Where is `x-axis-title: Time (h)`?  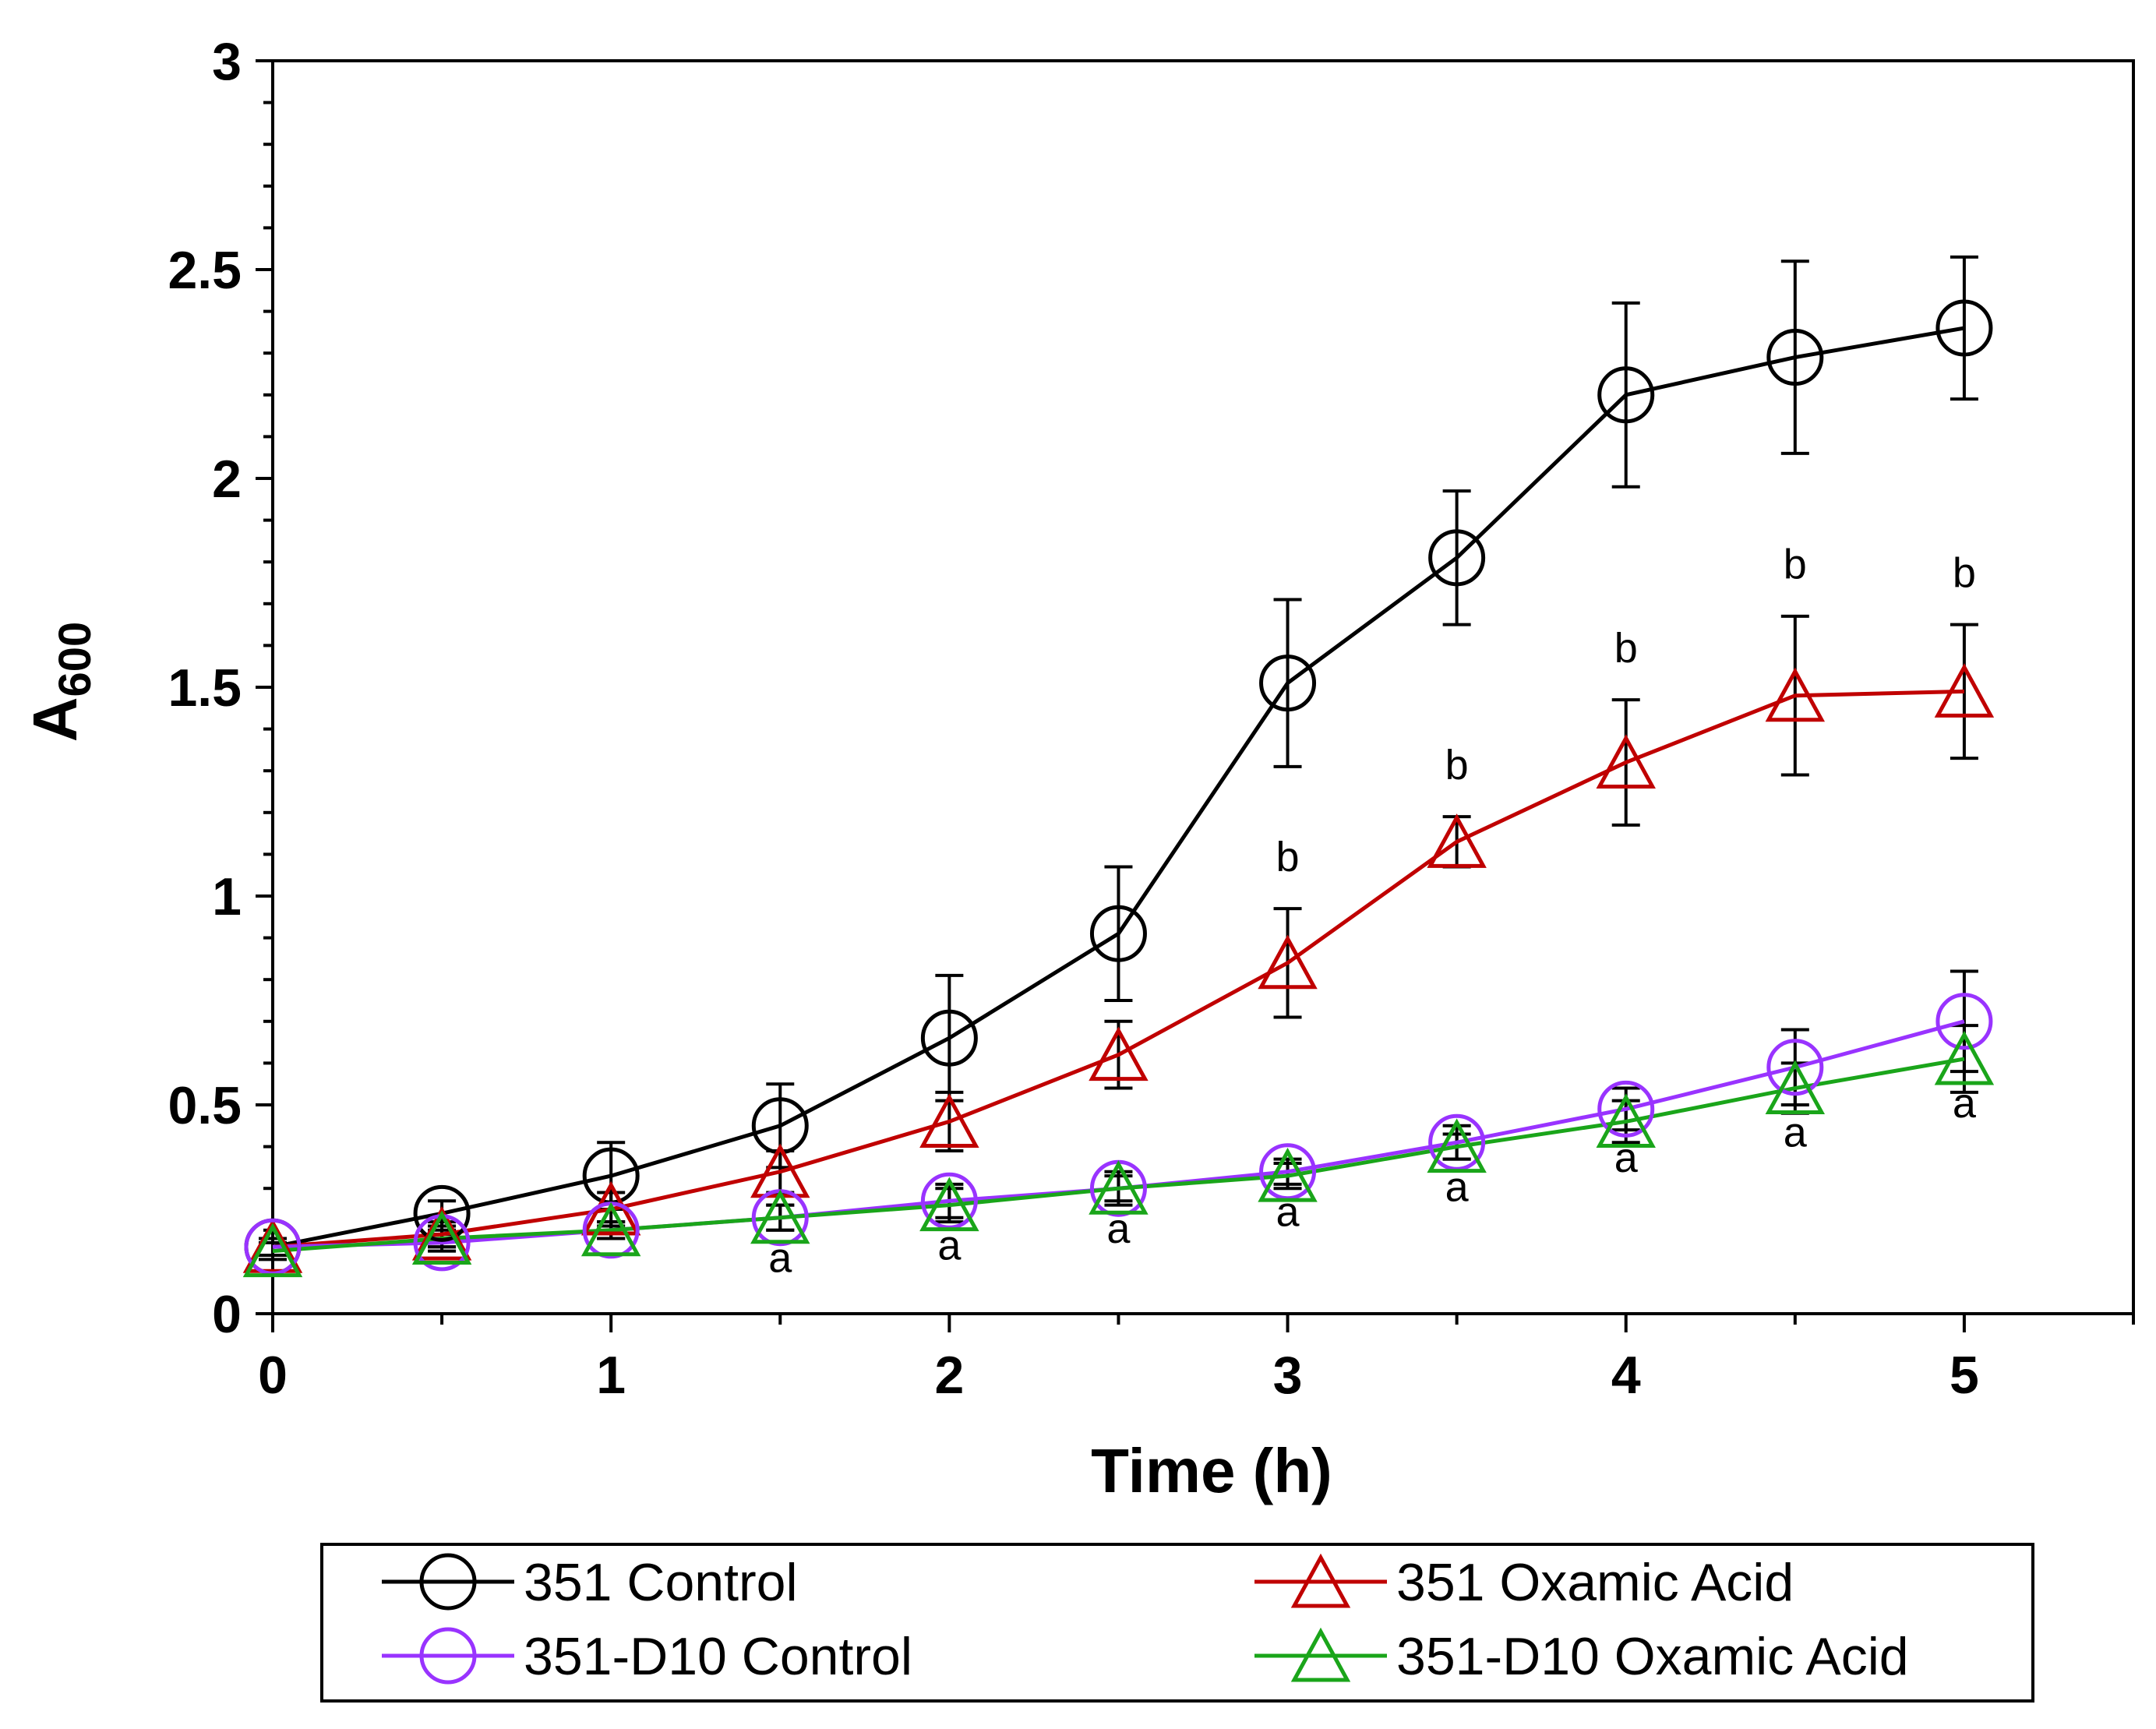
x-axis-title: Time (h) is located at coordinates (1211, 1470).